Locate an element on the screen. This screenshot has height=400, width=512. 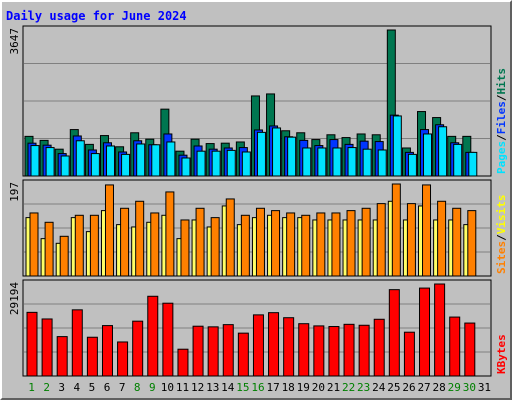
legend-hits: Hits is located at coordinates (501, 81).